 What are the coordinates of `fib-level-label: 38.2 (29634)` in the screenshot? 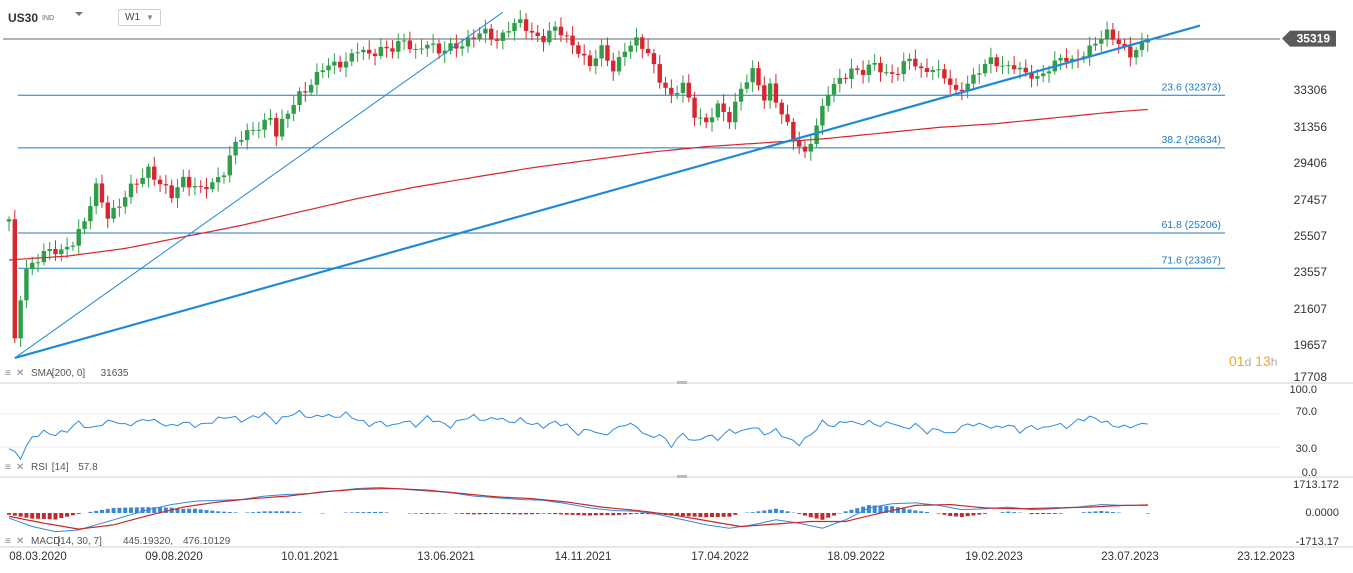 It's located at (1191, 140).